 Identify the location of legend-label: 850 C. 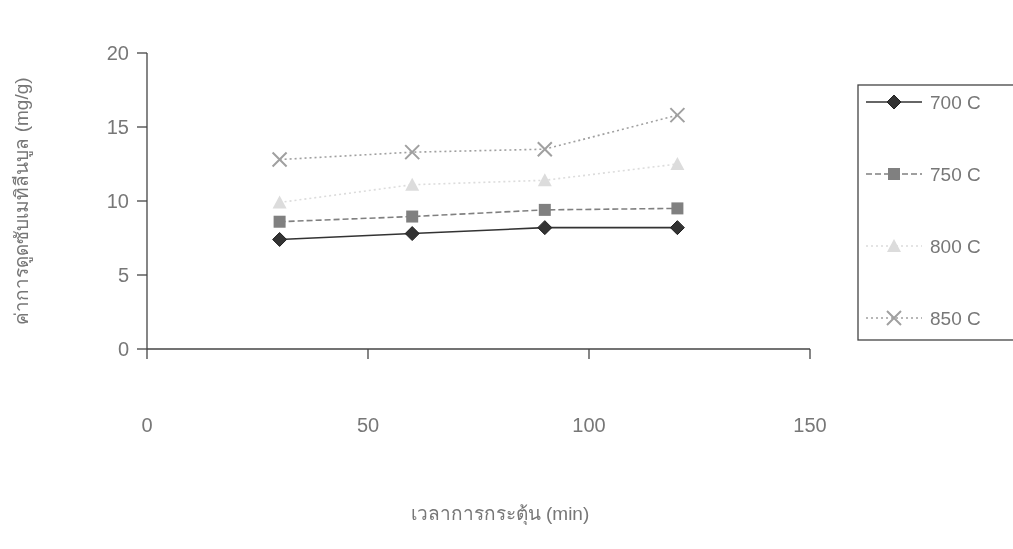
(955, 318).